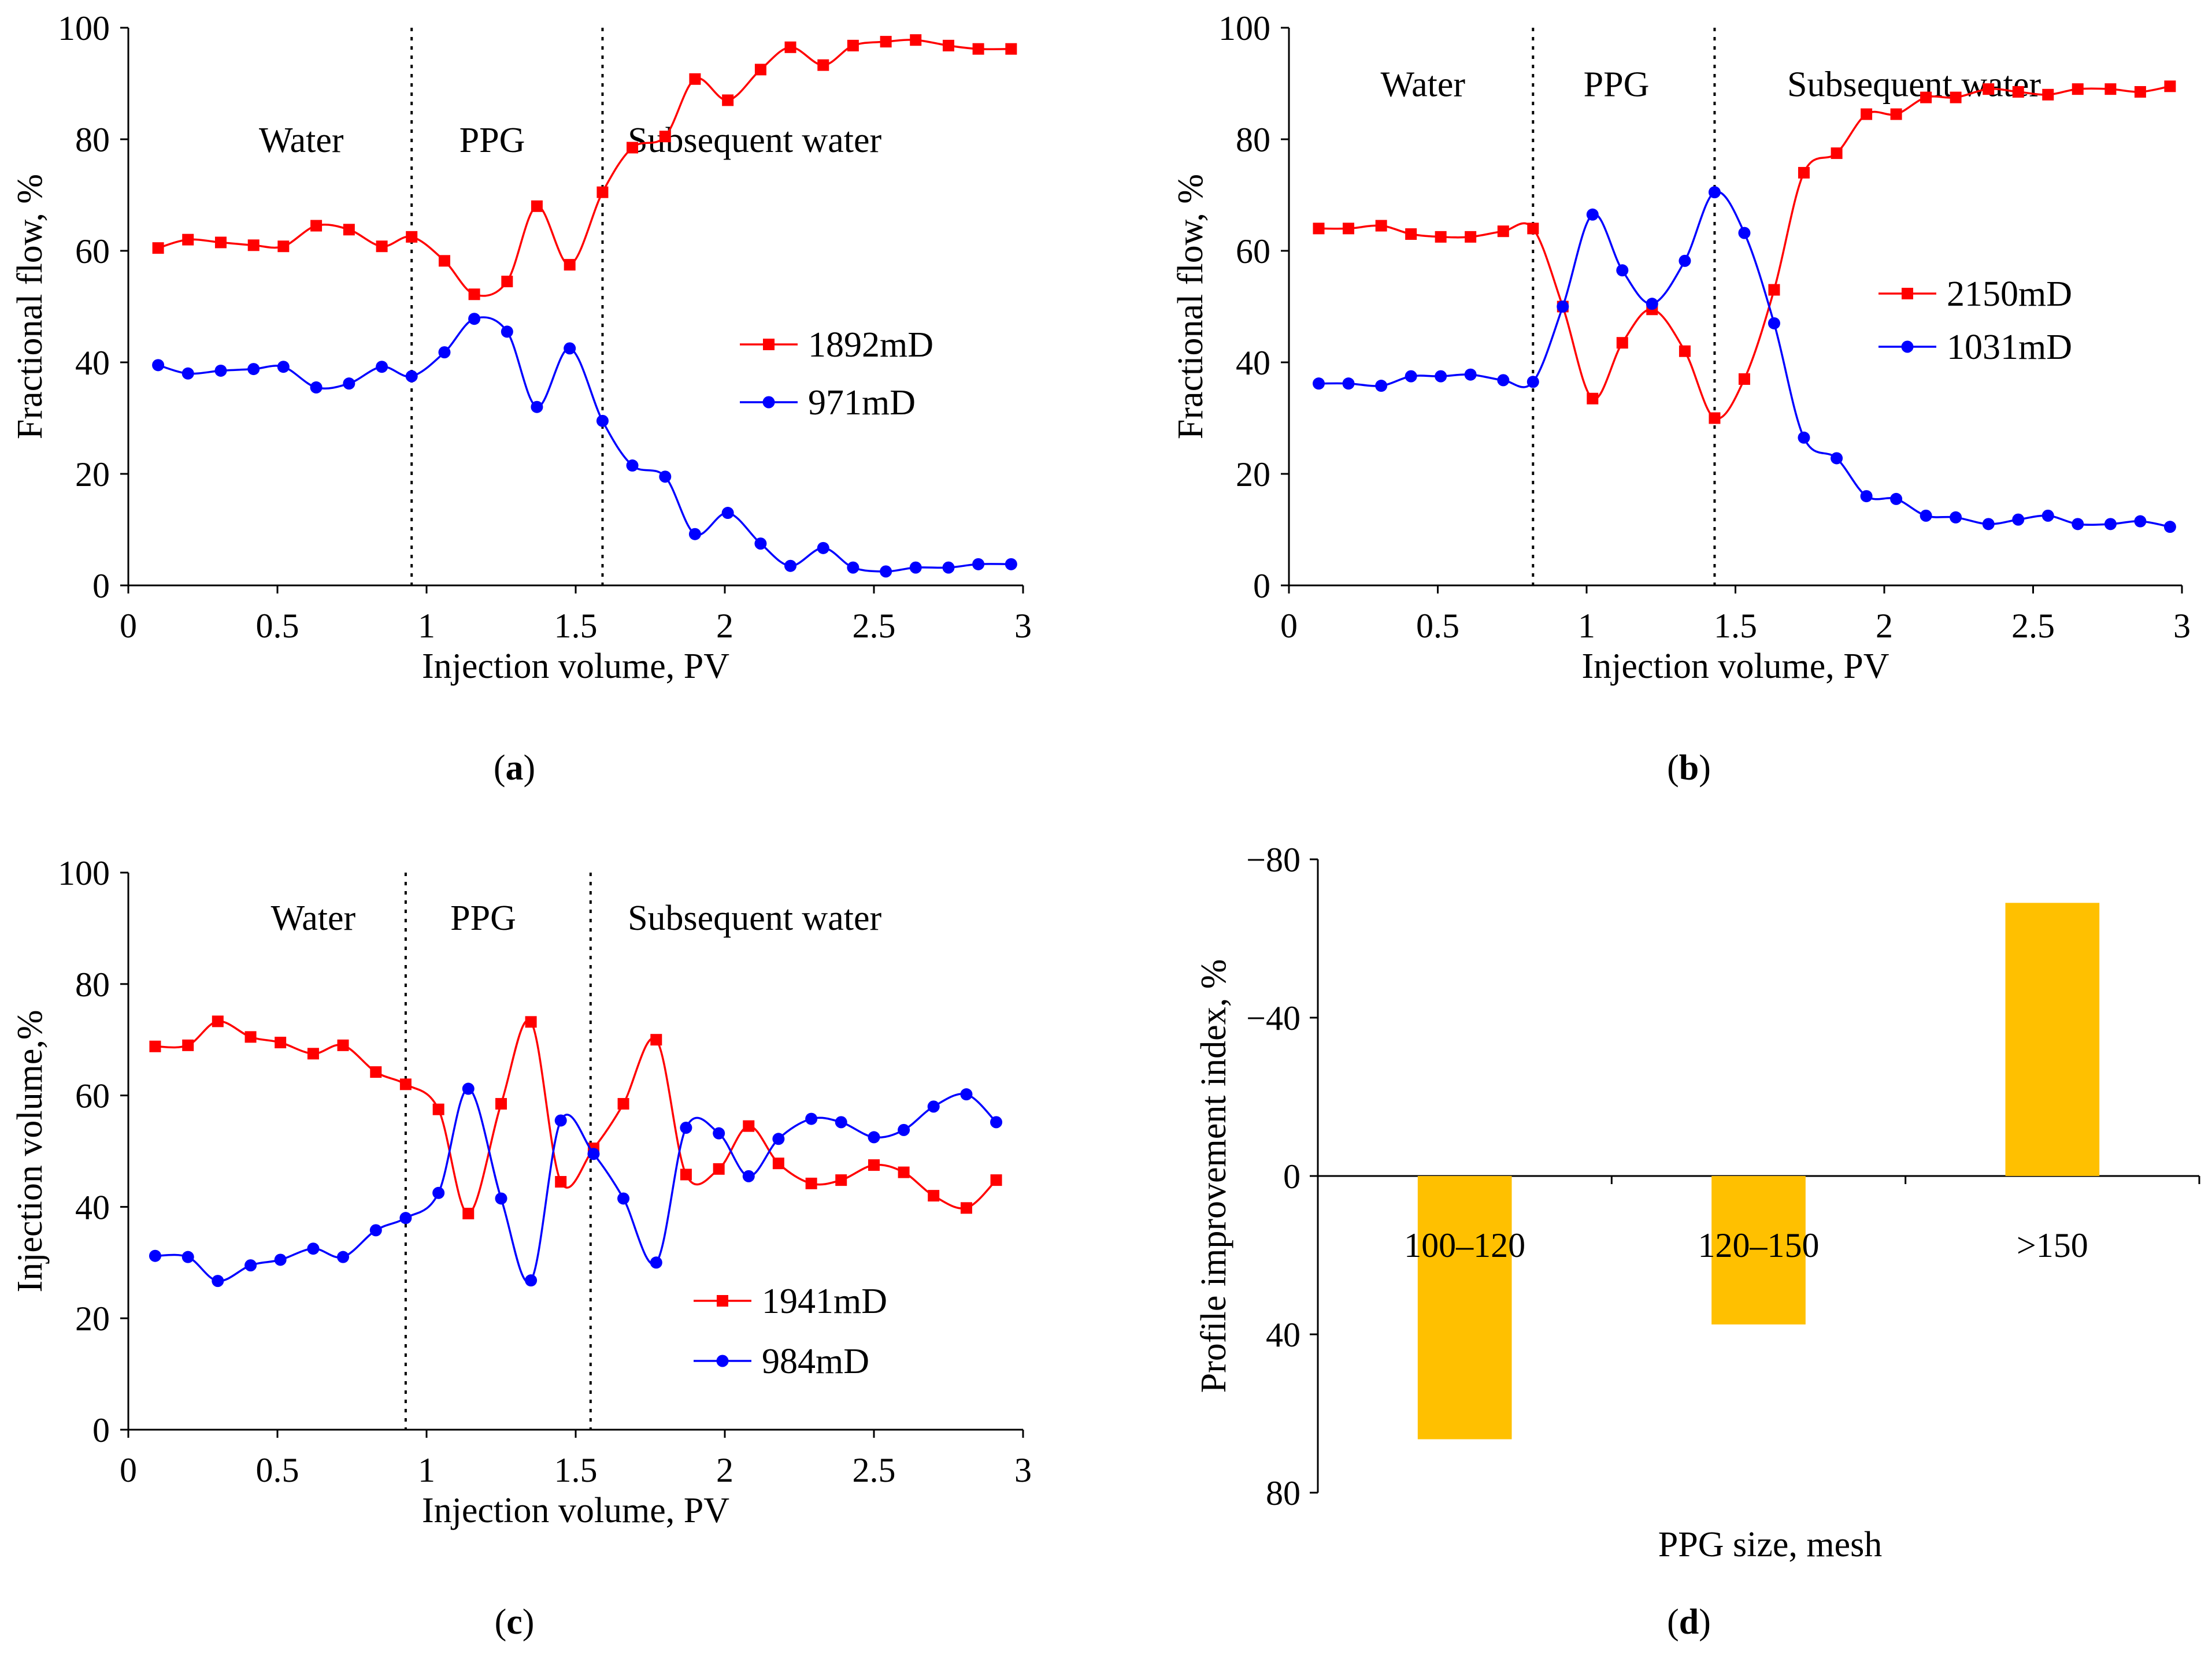 The image size is (2212, 1662). I want to click on panel-label-d: (d), so click(1689, 1622).